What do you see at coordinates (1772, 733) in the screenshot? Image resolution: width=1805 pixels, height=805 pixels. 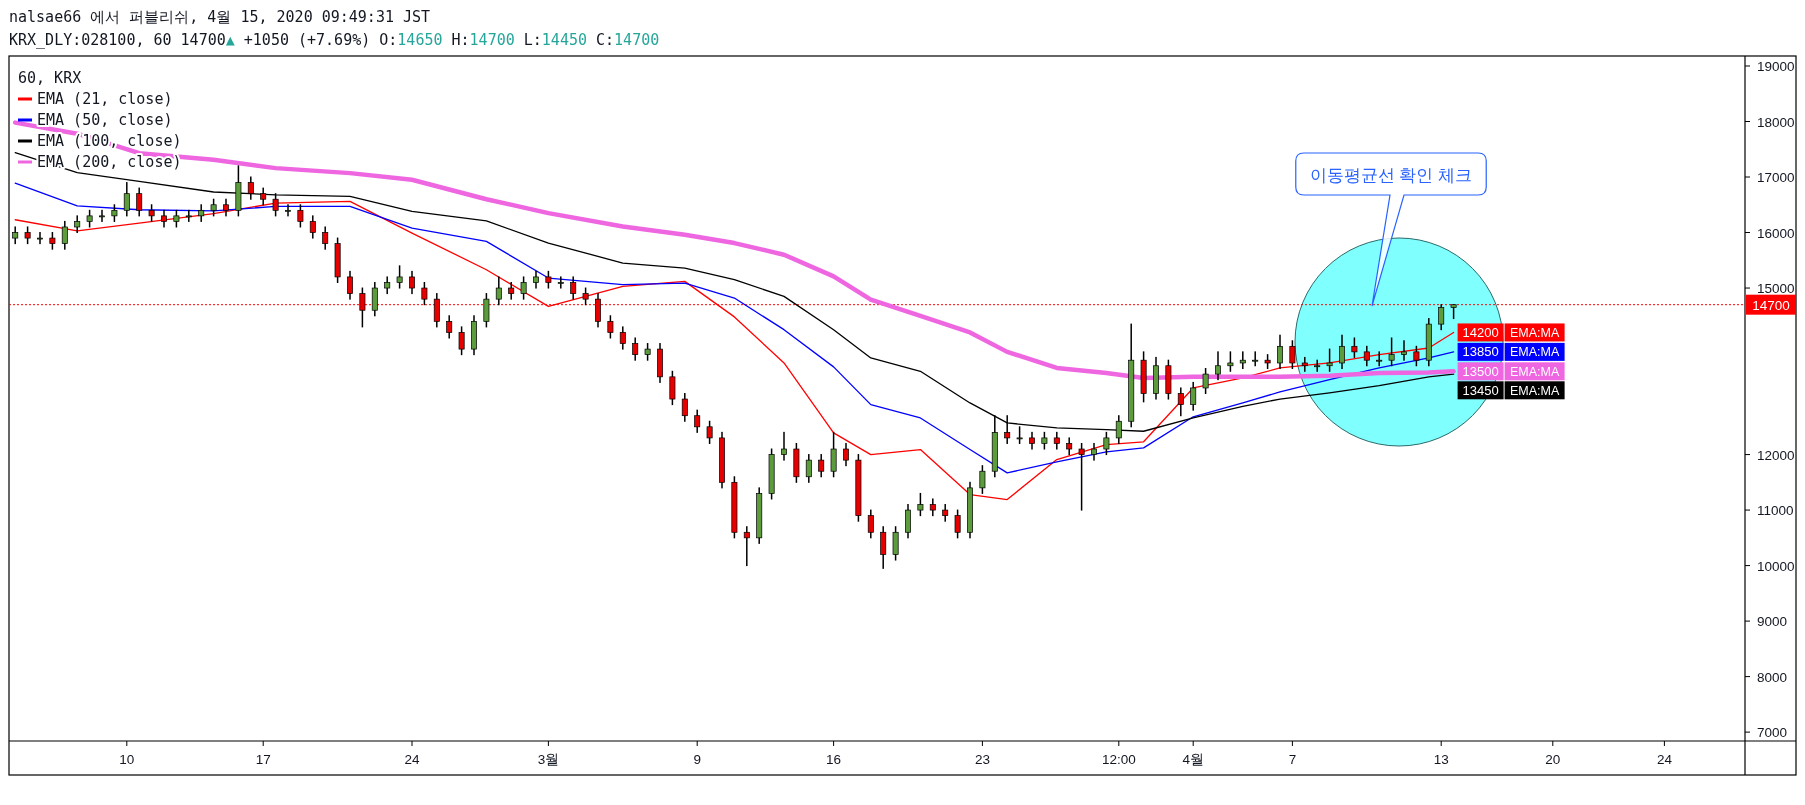 I see `y-tick-label: 7000` at bounding box center [1772, 733].